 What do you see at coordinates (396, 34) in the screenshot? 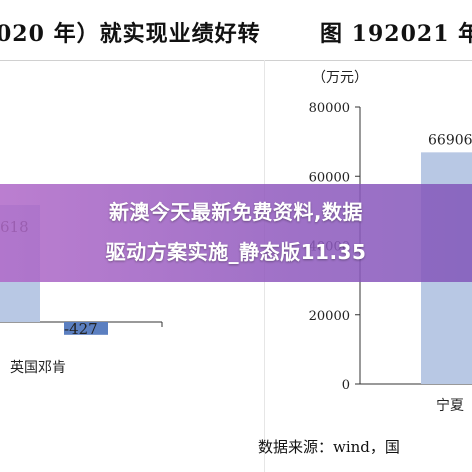
I see `right-chart-title: 图 192021 年` at bounding box center [396, 34].